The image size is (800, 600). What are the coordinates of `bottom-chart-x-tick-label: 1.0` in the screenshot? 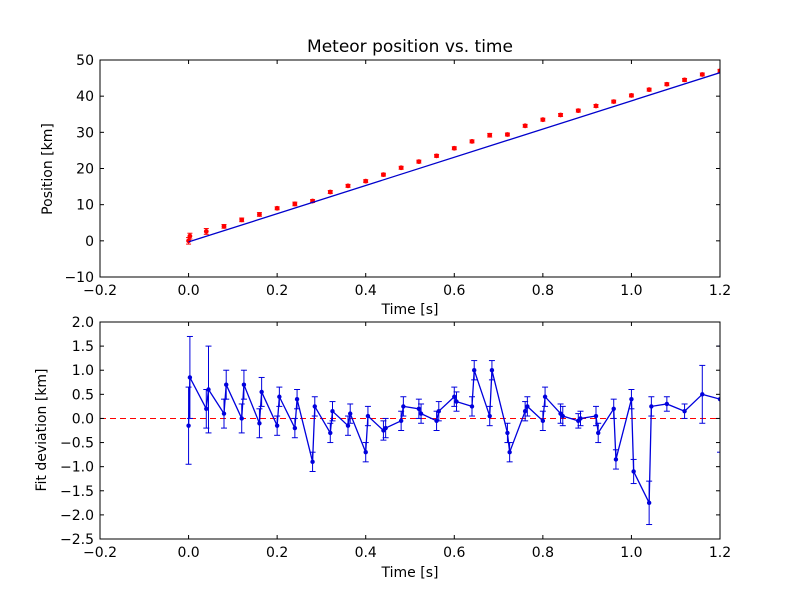 It's located at (631, 553).